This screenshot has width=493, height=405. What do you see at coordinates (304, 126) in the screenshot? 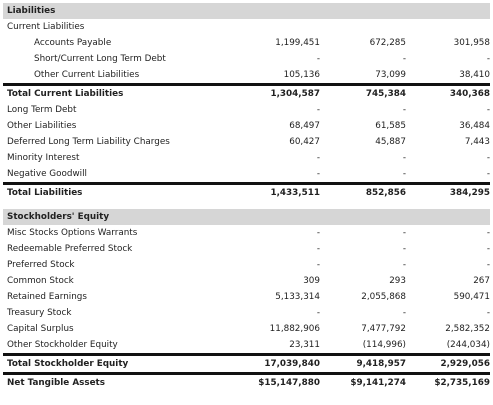
I see `value-col1: 68,497` at bounding box center [304, 126].